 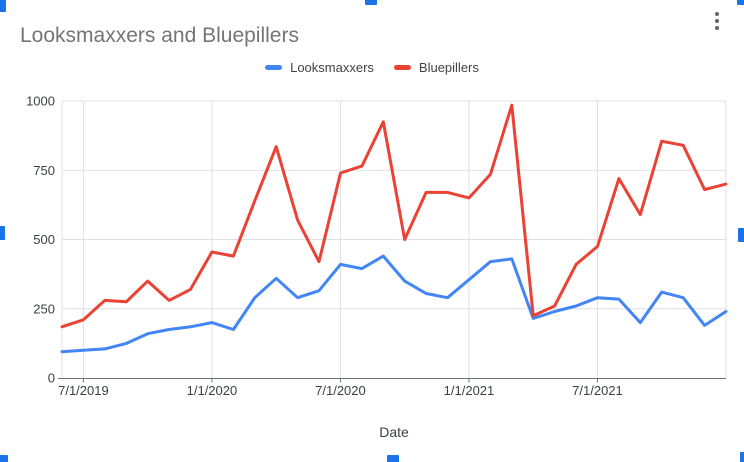 I want to click on y-axis-tick-label: 750, so click(x=44, y=170).